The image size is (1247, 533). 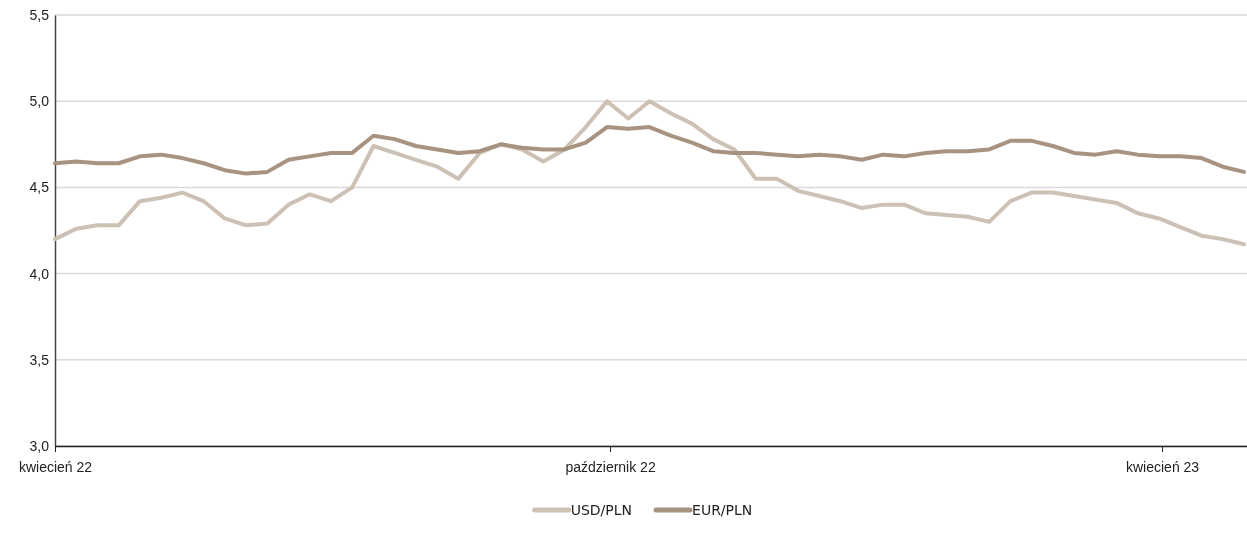 What do you see at coordinates (601, 510) in the screenshot?
I see `legend-label: USD/PLN` at bounding box center [601, 510].